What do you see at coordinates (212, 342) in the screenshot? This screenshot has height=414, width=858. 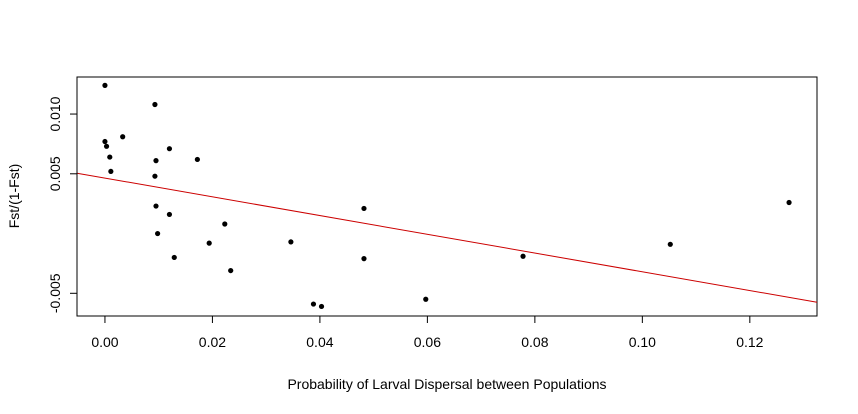 I see `x-tick-label-1: 0.02` at bounding box center [212, 342].